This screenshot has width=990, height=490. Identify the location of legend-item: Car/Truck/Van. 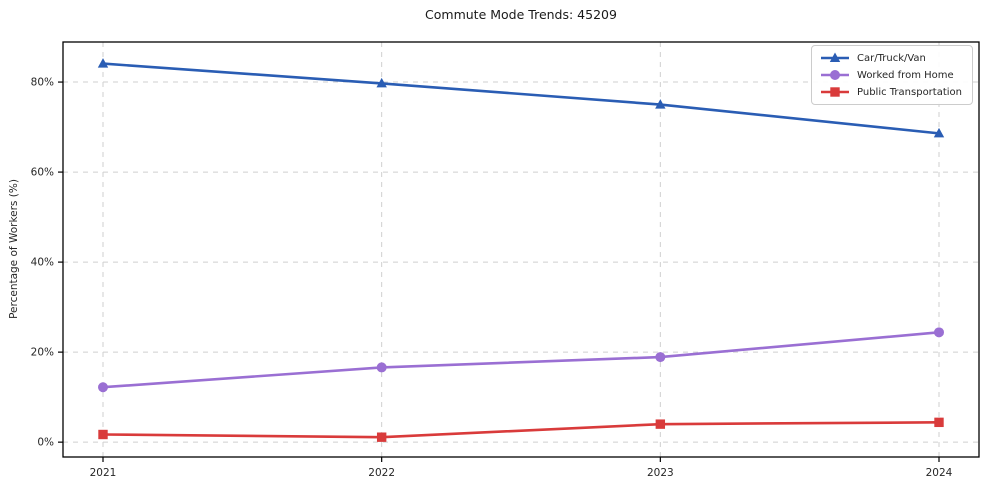
(891, 58).